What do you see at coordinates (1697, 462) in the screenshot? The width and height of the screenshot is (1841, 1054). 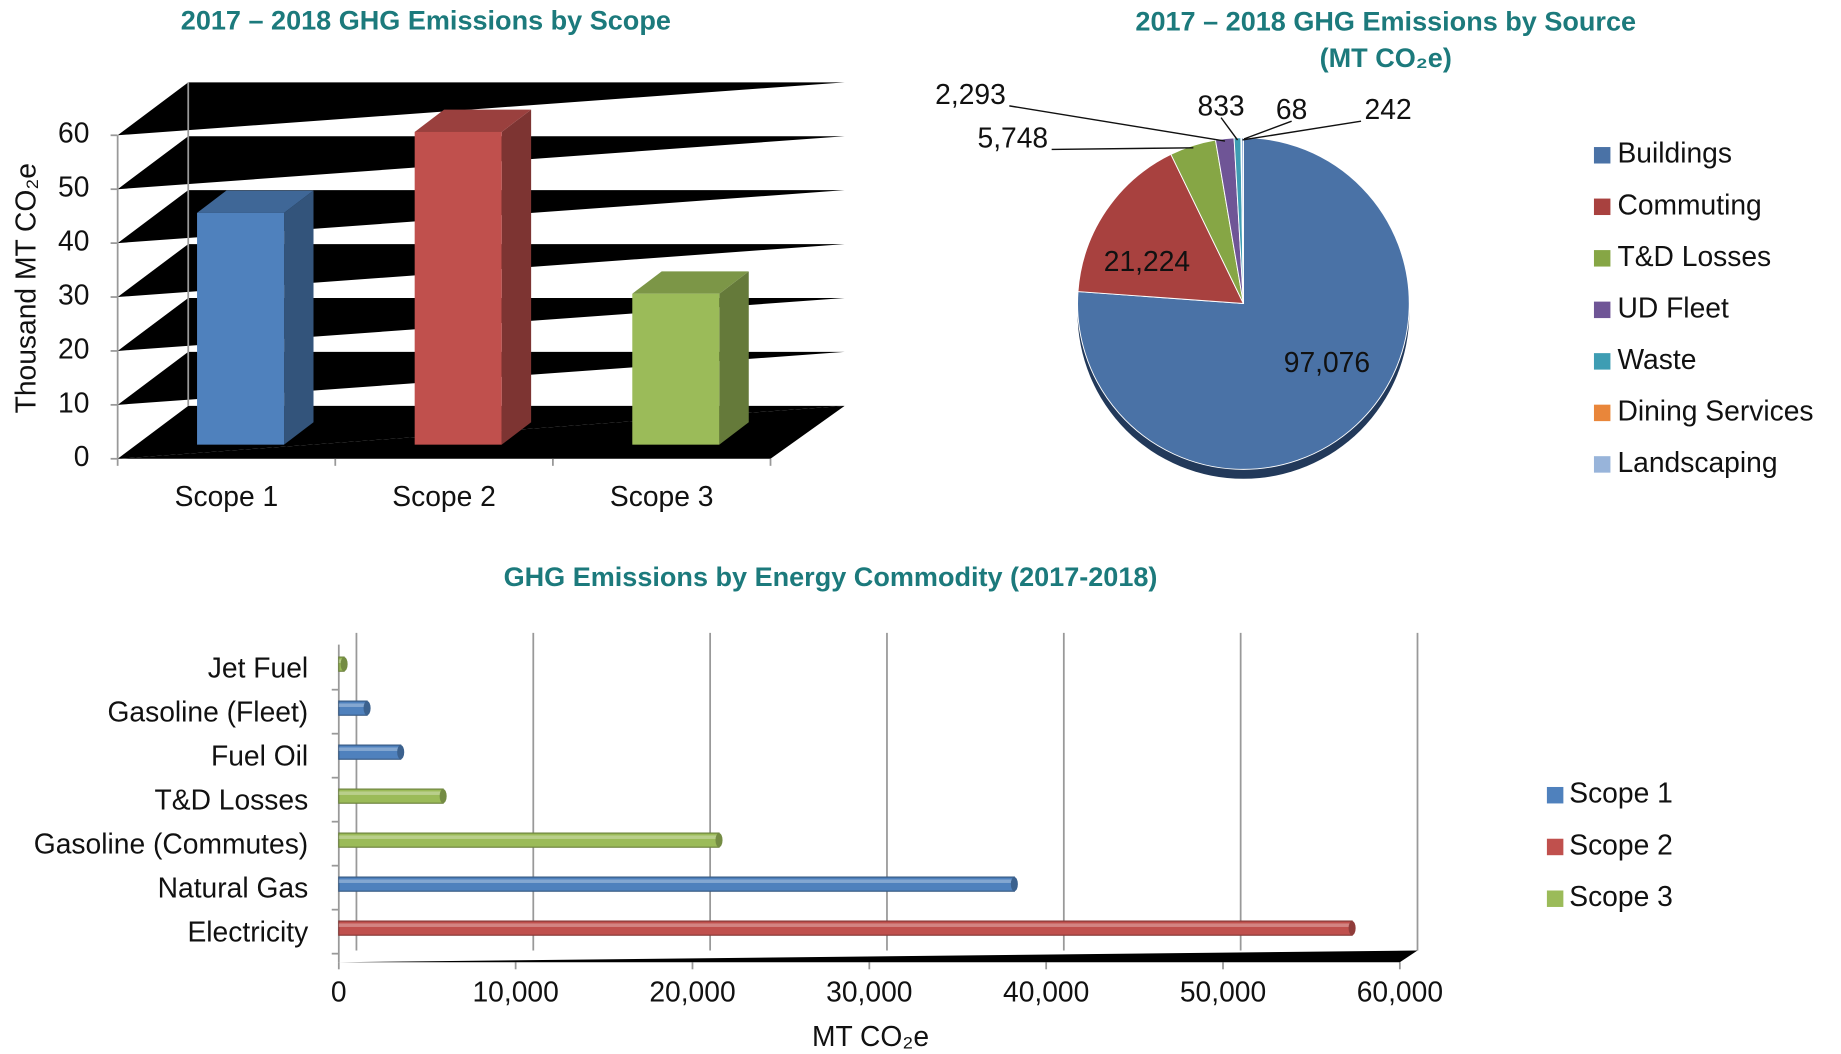 I see `legend-label: Landscaping` at bounding box center [1697, 462].